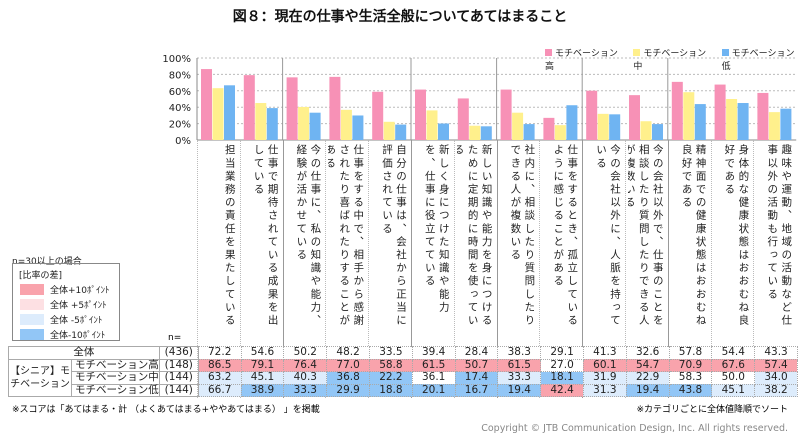 The width and height of the screenshot is (800, 439). I want to click on category-label: 仕事をする中で、相手から感謝されたり喜ばれたりすることがある, so click(346, 236).